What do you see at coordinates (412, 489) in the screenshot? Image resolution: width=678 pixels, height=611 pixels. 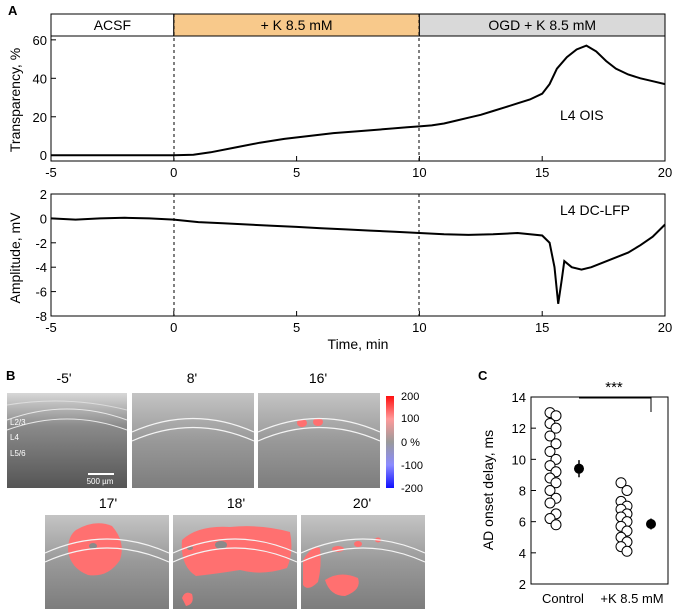 I see `colorbar-tick-minus200: -200` at bounding box center [412, 489].